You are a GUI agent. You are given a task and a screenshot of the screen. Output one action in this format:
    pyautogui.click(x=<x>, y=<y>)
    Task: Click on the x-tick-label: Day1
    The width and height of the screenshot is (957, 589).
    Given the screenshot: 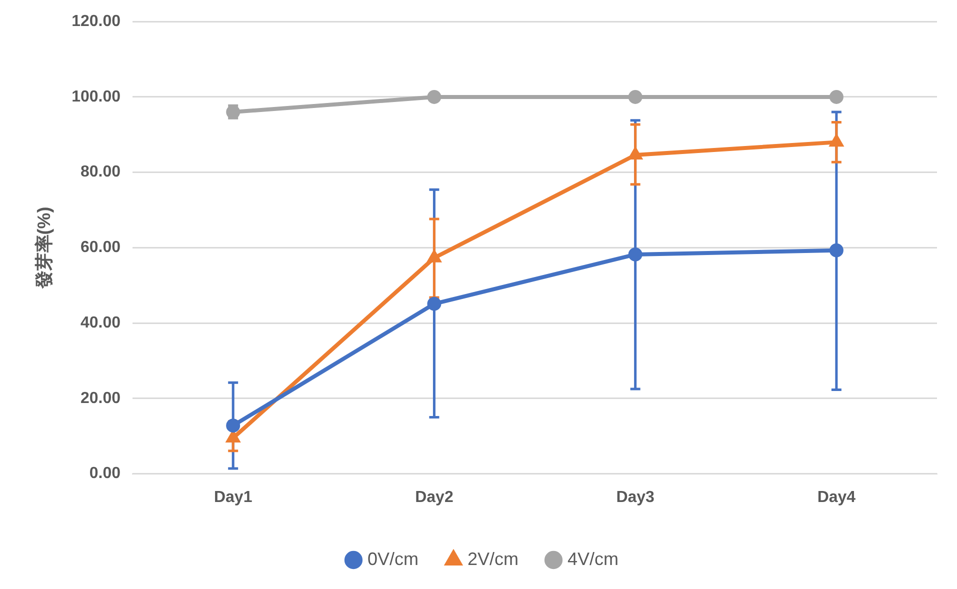 What is the action you would take?
    pyautogui.click(x=233, y=497)
    